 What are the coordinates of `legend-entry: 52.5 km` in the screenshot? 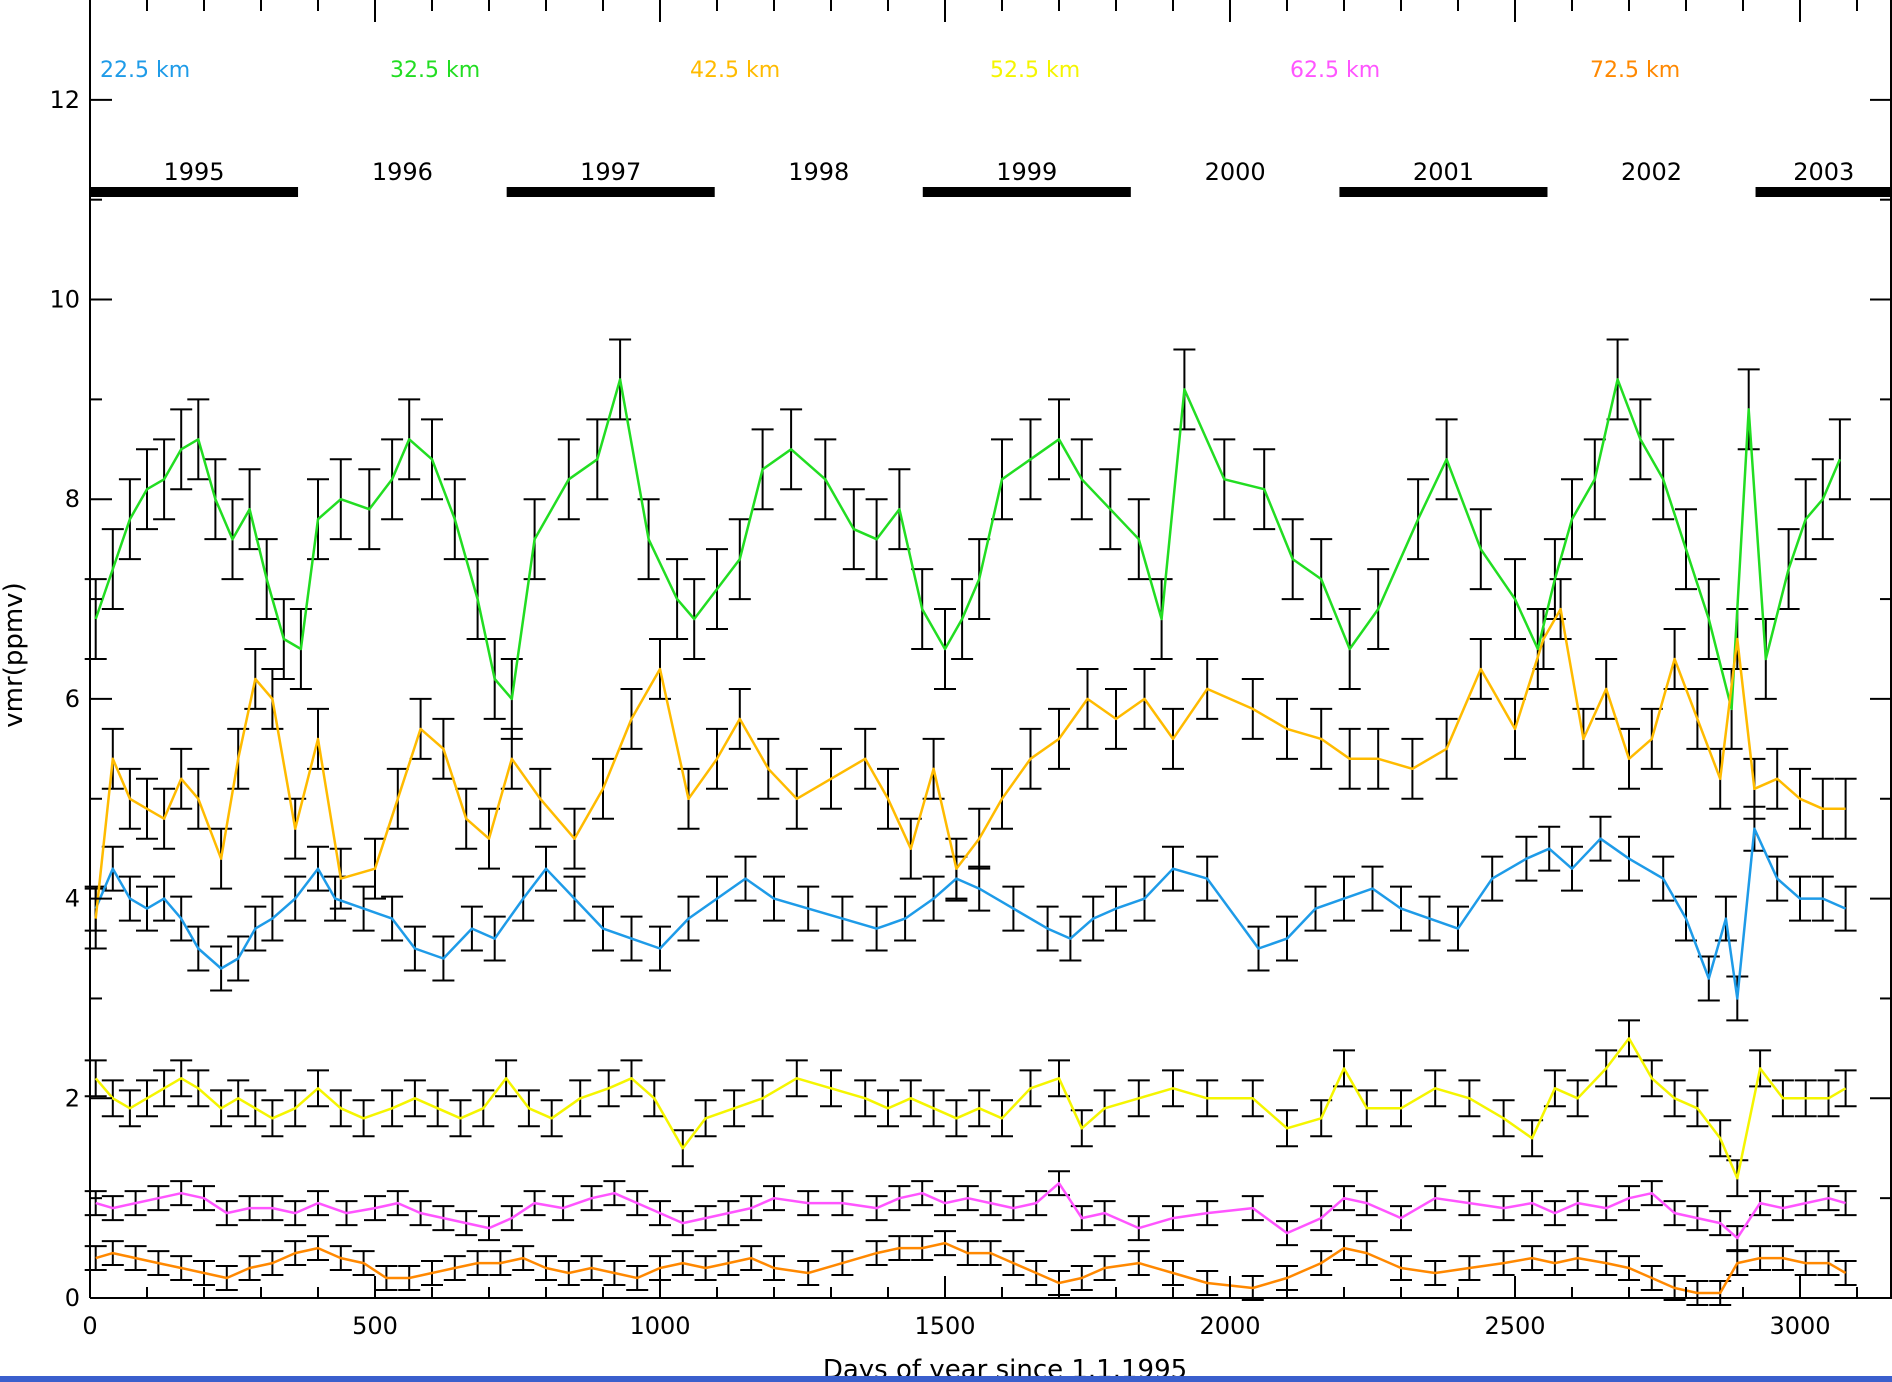 It's located at (1035, 70).